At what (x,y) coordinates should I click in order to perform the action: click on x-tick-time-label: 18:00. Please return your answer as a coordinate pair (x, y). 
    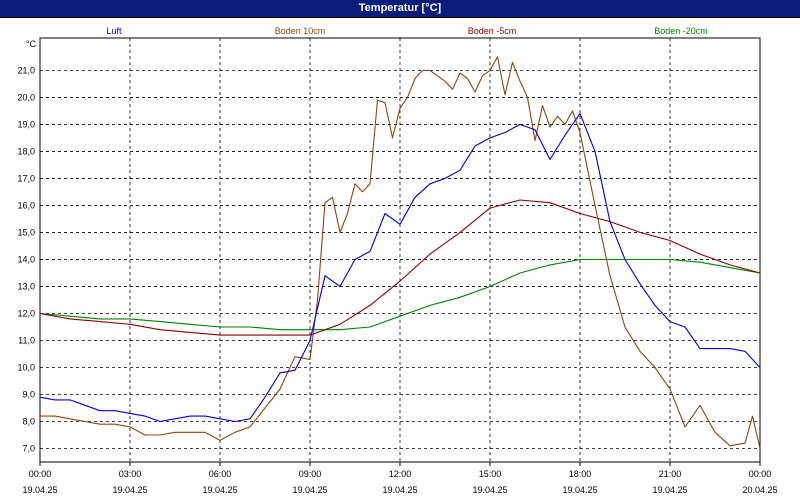
    Looking at the image, I should click on (580, 474).